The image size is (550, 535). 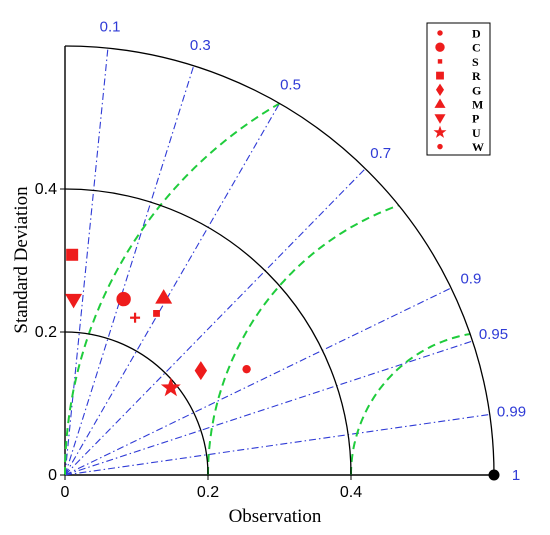 I want to click on legend-label-P: P, so click(x=475, y=119).